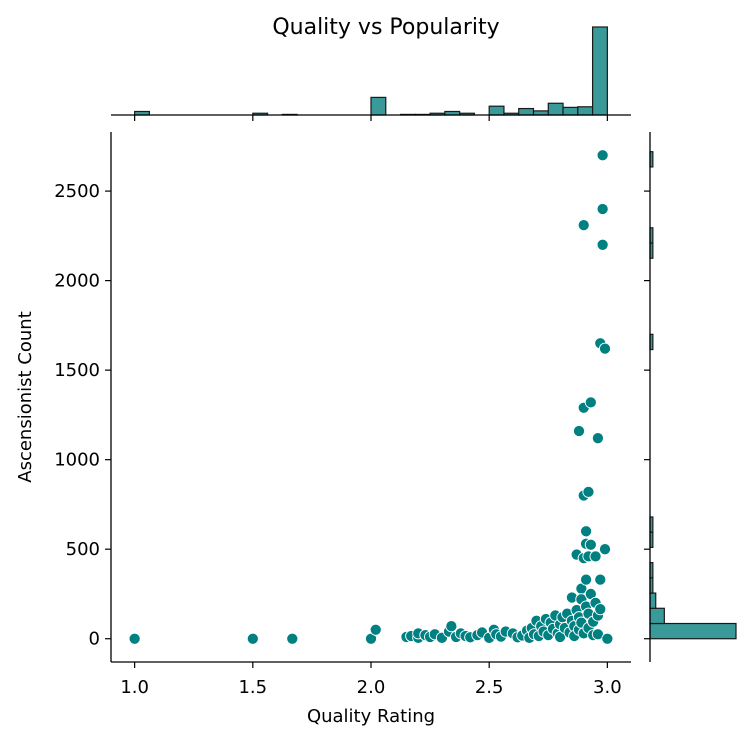 Image resolution: width=753 pixels, height=740 pixels. What do you see at coordinates (489, 687) in the screenshot?
I see `x-tick-label: 2.5` at bounding box center [489, 687].